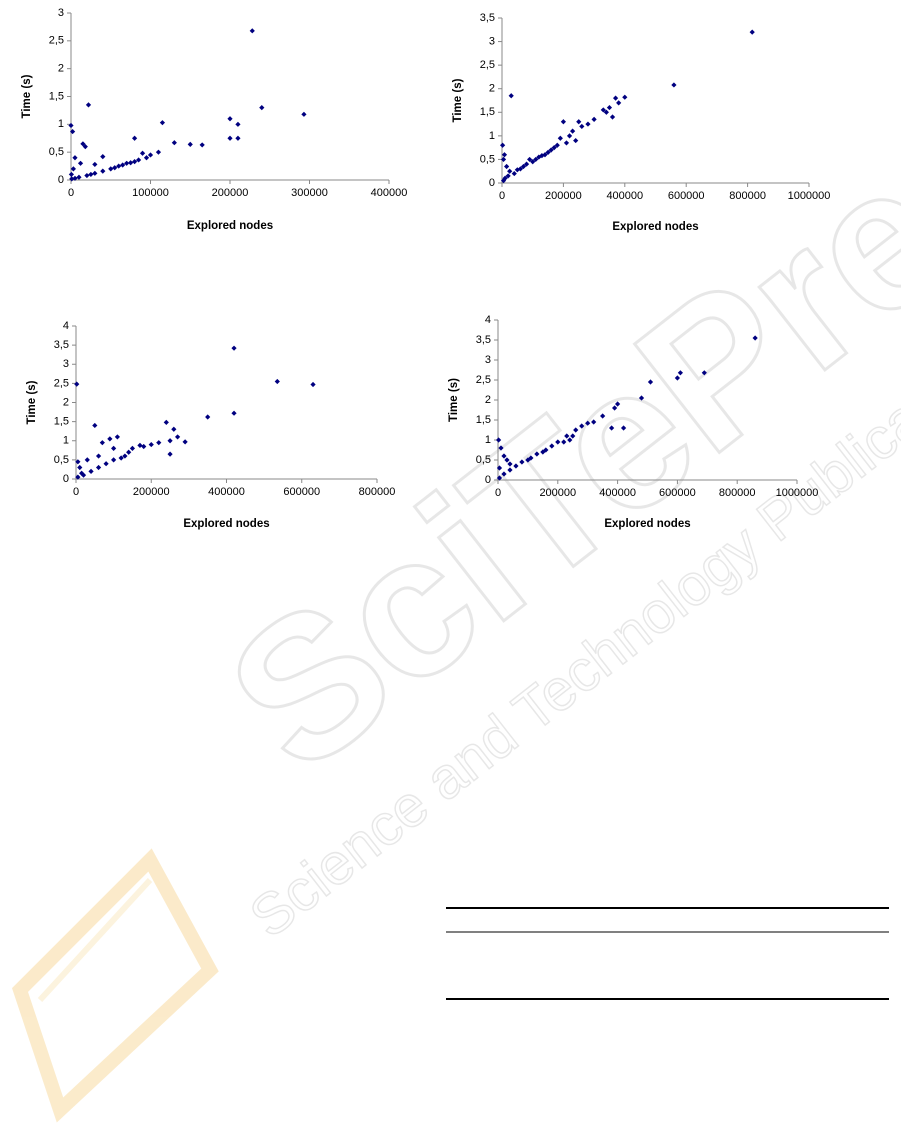 Image resolution: width=901 pixels, height=1133 pixels. What do you see at coordinates (563, 196) in the screenshot?
I see `x-tick-label: 200000` at bounding box center [563, 196].